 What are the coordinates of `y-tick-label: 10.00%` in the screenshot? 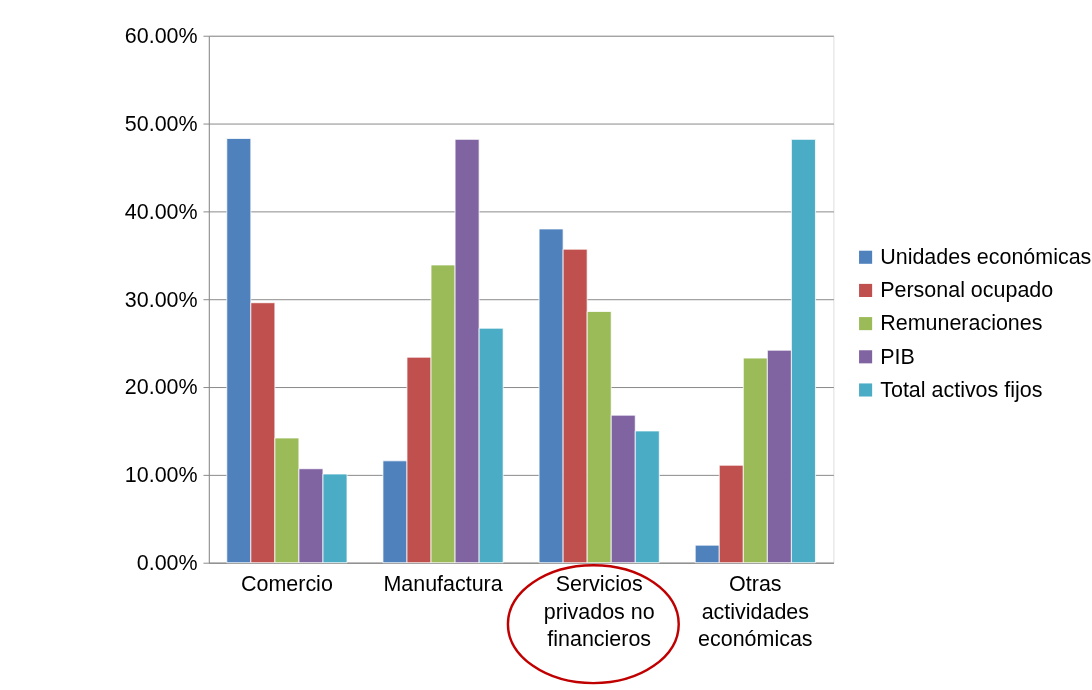 It's located at (161, 475).